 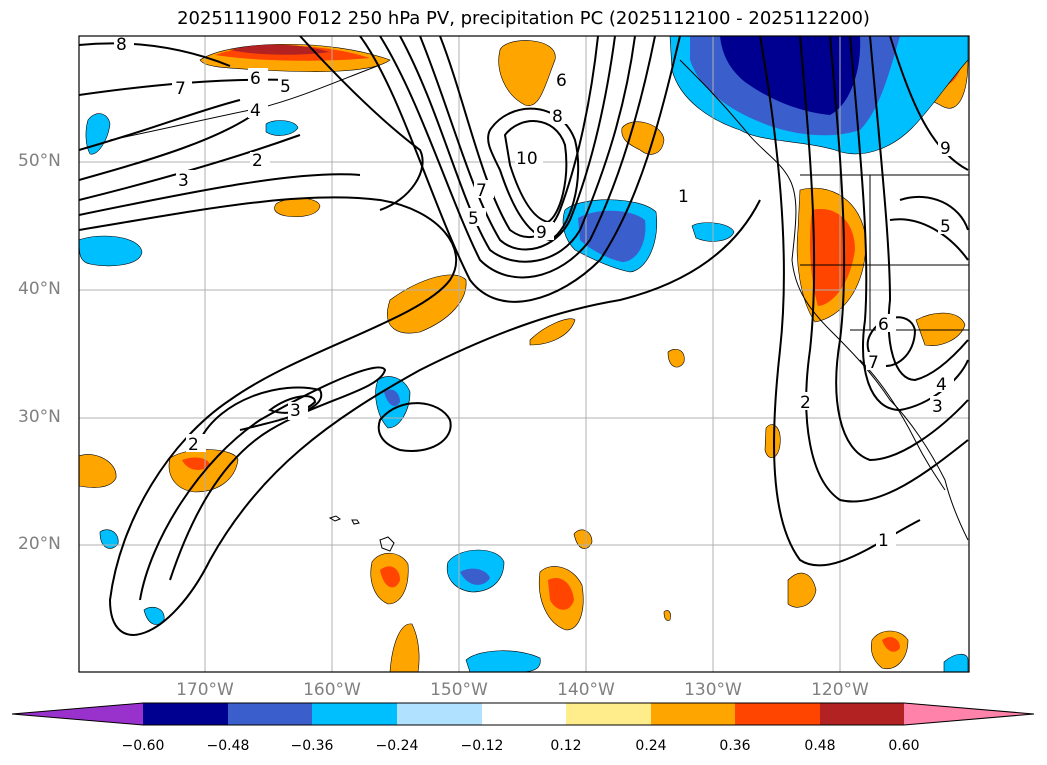 I want to click on lon-label-120w: 120°W, so click(x=840, y=690).